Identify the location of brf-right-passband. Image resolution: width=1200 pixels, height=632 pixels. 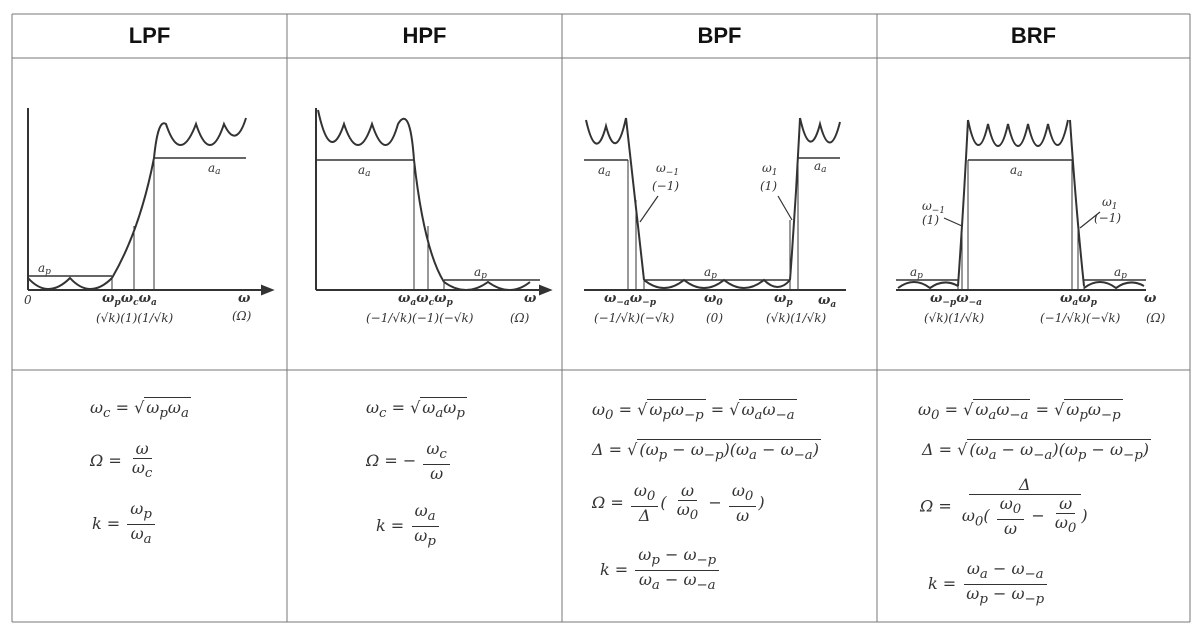
(1114, 285).